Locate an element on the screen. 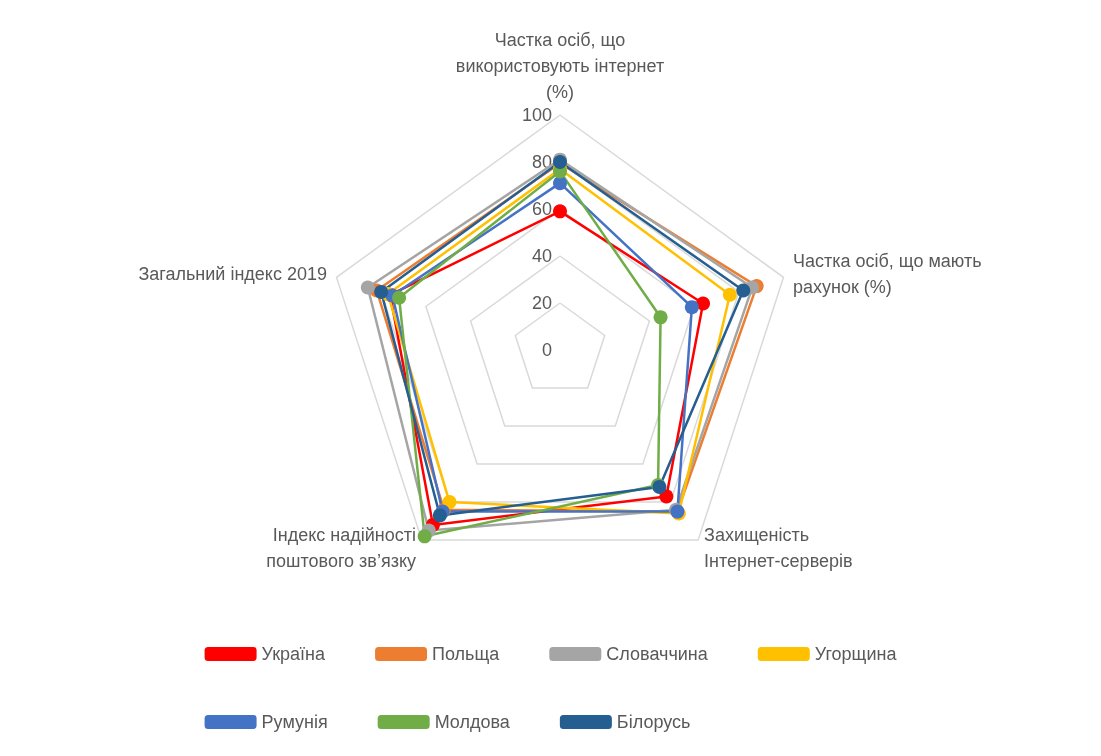  legend-label: Румунія is located at coordinates (294, 722).